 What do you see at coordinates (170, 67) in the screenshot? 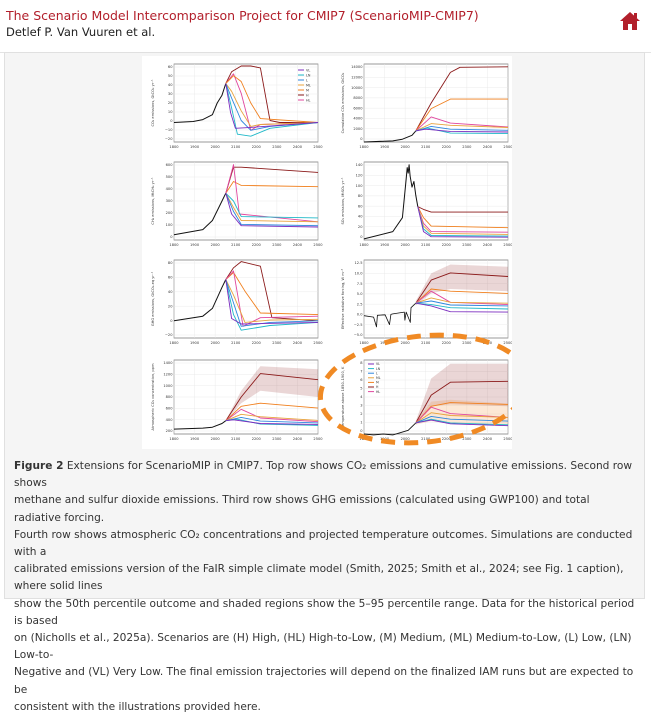
I see `y-tick-label: 60` at bounding box center [170, 67].